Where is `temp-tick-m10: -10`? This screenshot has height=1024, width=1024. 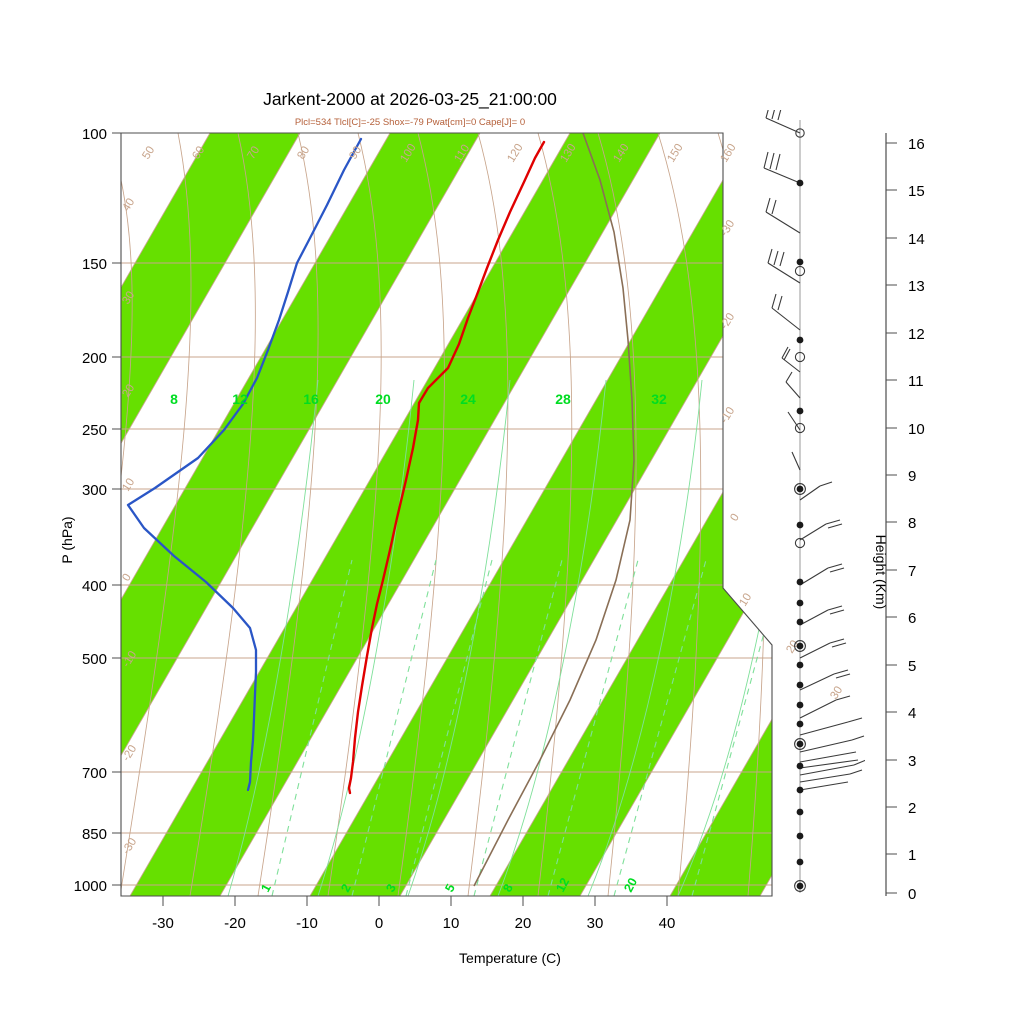
temp-tick-m10: -10 is located at coordinates (307, 923).